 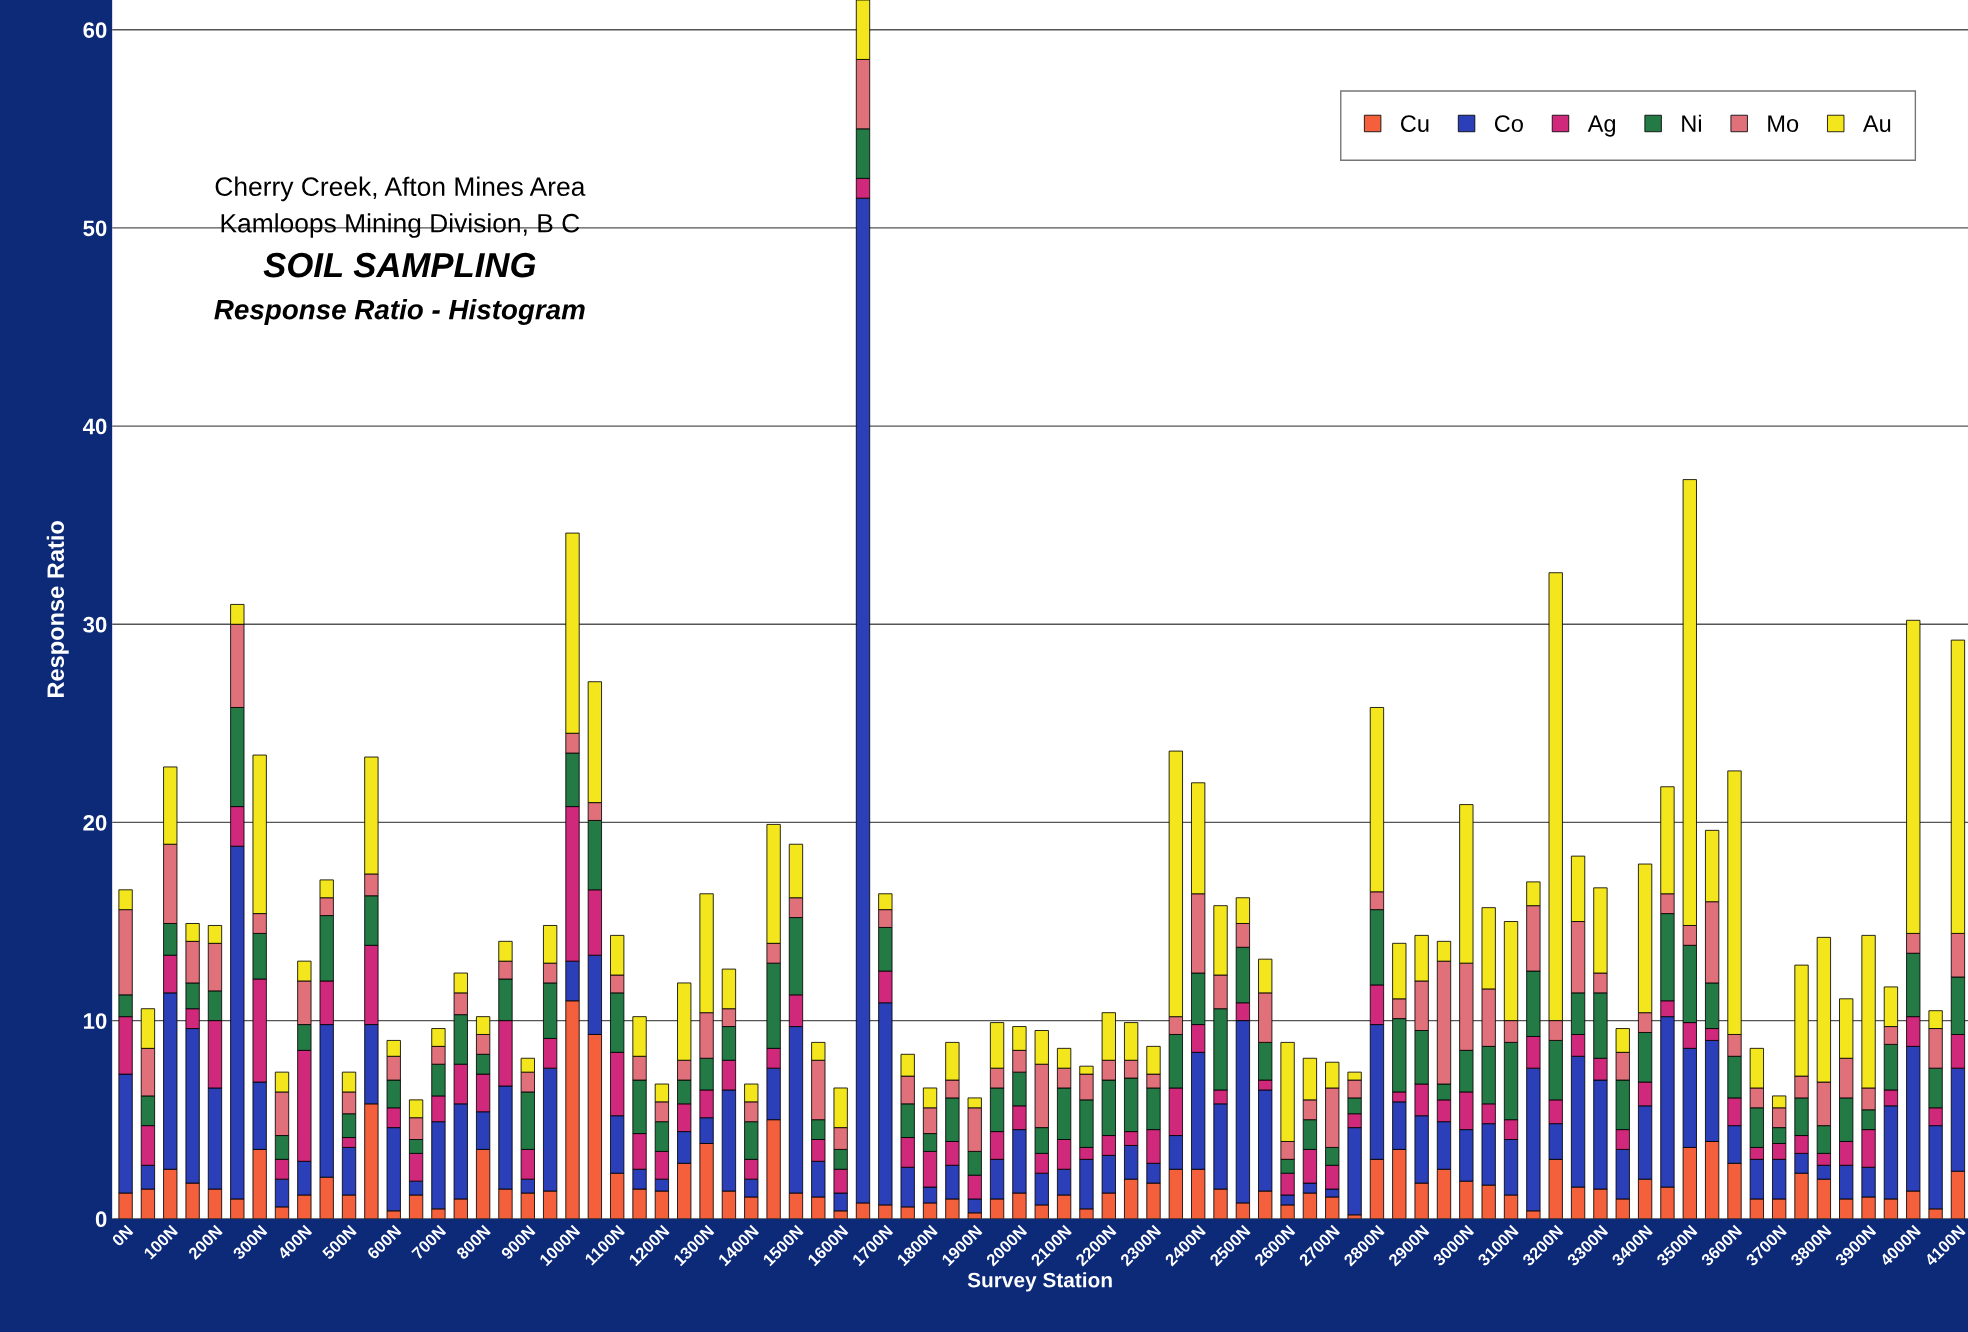 What do you see at coordinates (1783, 123) in the screenshot?
I see `legend-label: Mo` at bounding box center [1783, 123].